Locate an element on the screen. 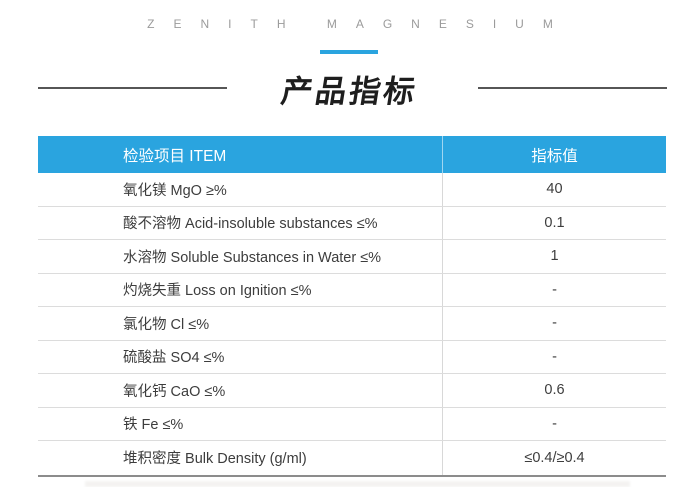 The width and height of the screenshot is (700, 487). table-row: 氧化钙 CaO ≤% 0.6 is located at coordinates (352, 391).